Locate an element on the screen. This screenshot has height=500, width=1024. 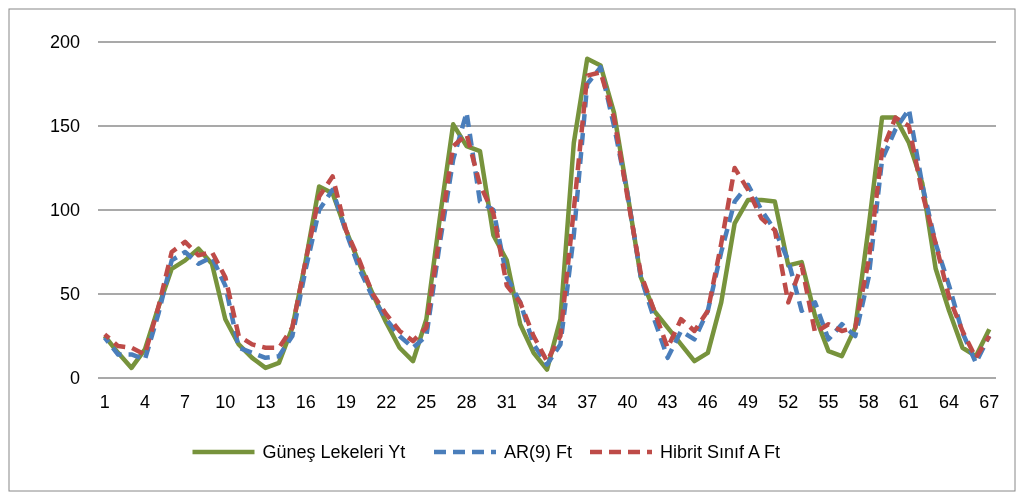
x-tick-label: 55 is located at coordinates (828, 402).